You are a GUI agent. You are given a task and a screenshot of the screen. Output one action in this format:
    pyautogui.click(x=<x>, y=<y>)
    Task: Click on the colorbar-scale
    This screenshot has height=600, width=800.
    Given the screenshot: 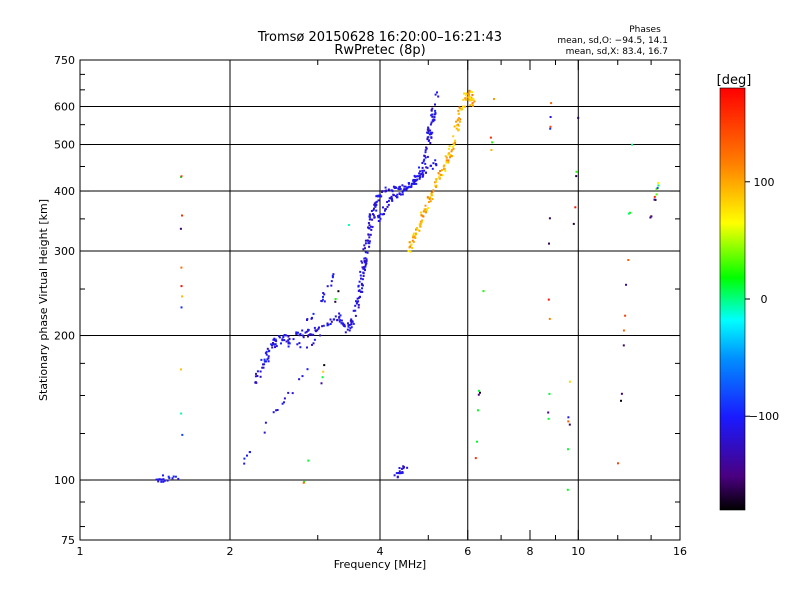 What is the action you would take?
    pyautogui.click(x=732, y=299)
    